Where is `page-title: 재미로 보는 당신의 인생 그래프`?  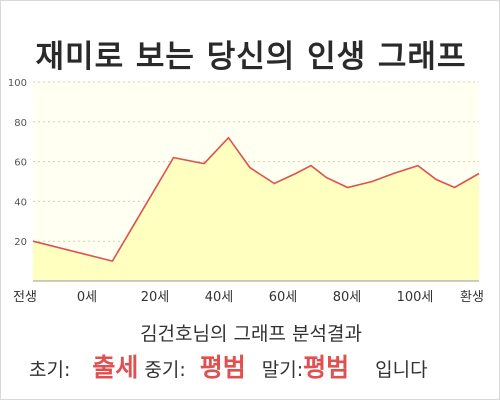
page-title: 재미로 보는 당신의 인생 그래프 is located at coordinates (251, 57).